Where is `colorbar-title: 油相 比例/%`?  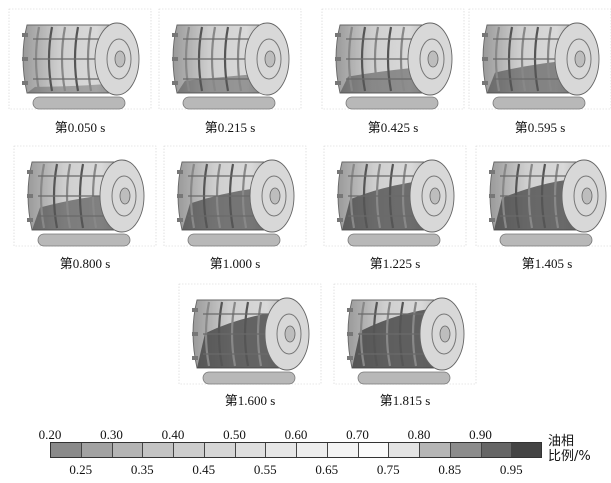
colorbar-title: 油相 比例/% is located at coordinates (569, 449).